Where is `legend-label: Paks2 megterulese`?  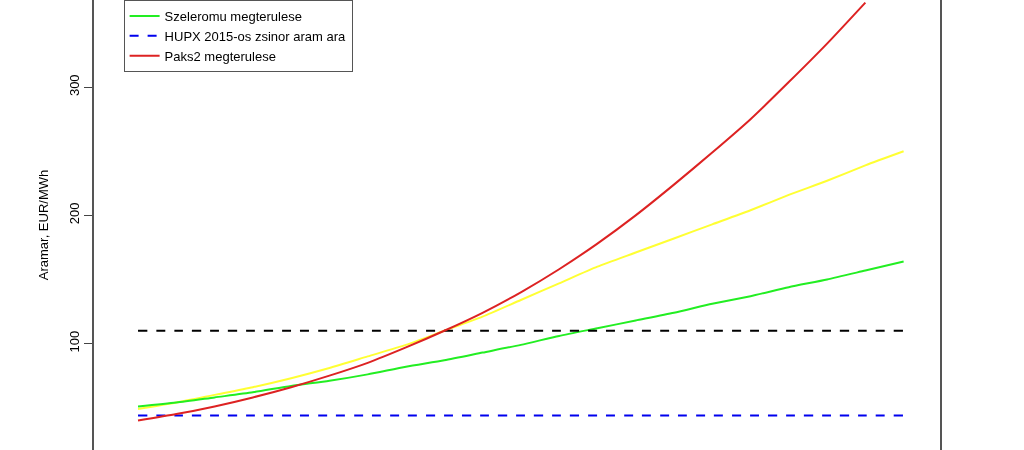
legend-label: Paks2 megterulese is located at coordinates (220, 56).